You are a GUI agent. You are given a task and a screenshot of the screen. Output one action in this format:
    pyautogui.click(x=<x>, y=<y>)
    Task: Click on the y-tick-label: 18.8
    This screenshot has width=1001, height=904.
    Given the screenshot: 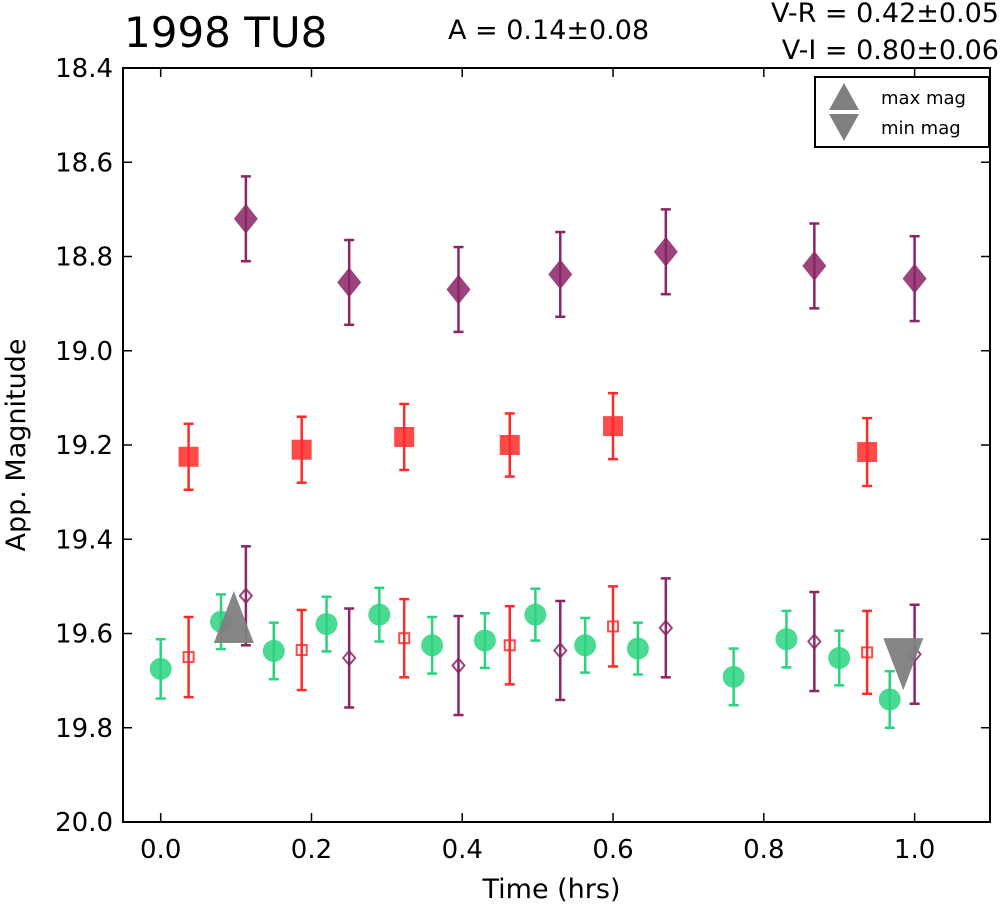 What is the action you would take?
    pyautogui.click(x=84, y=258)
    